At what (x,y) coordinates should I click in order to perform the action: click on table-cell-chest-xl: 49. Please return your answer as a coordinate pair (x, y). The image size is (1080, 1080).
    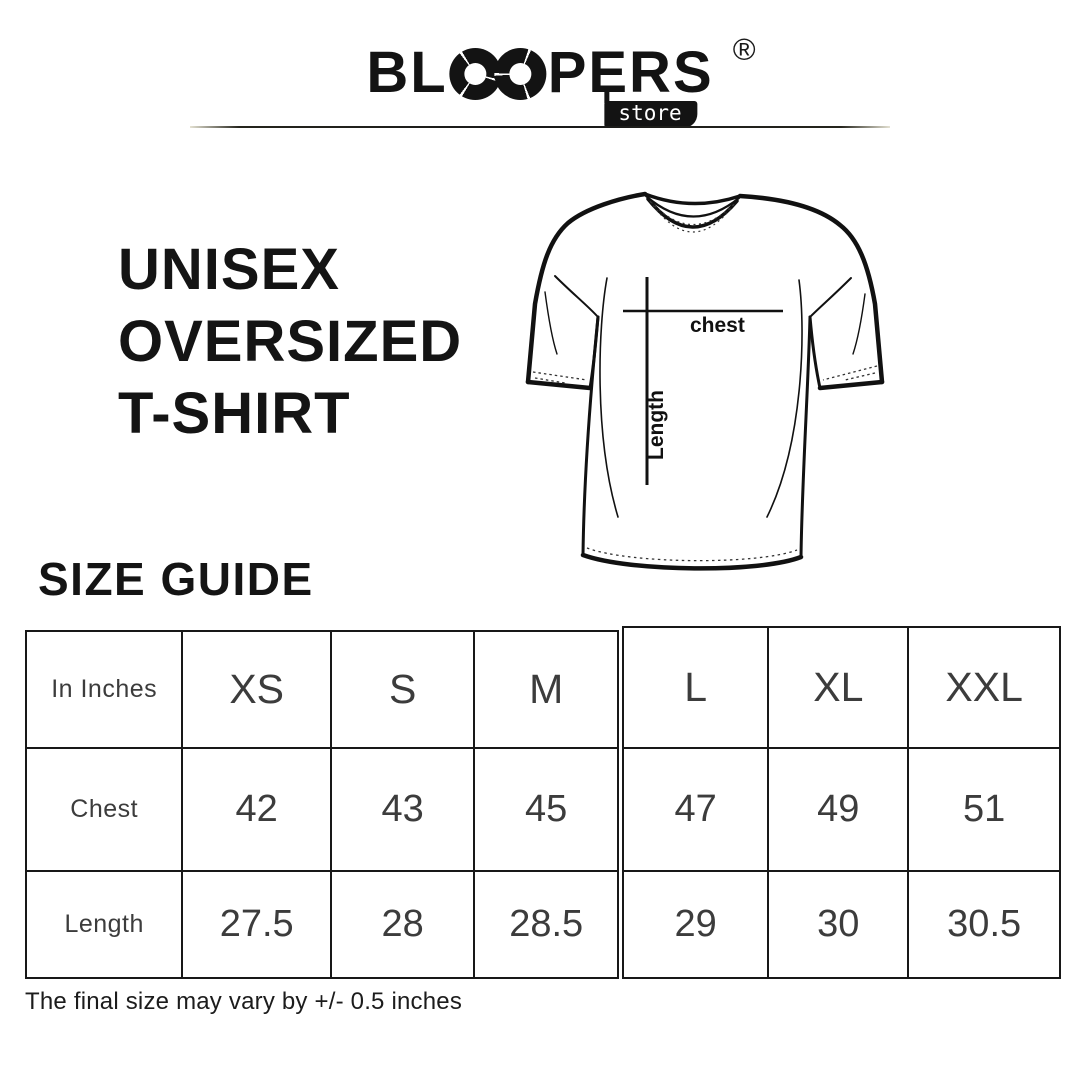
    Looking at the image, I should click on (839, 810).